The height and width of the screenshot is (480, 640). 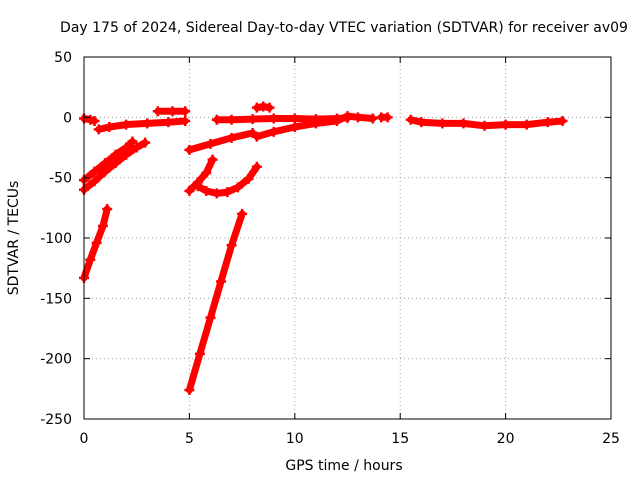 What do you see at coordinates (56, 420) in the screenshot?
I see `y-tick-label: -250` at bounding box center [56, 420].